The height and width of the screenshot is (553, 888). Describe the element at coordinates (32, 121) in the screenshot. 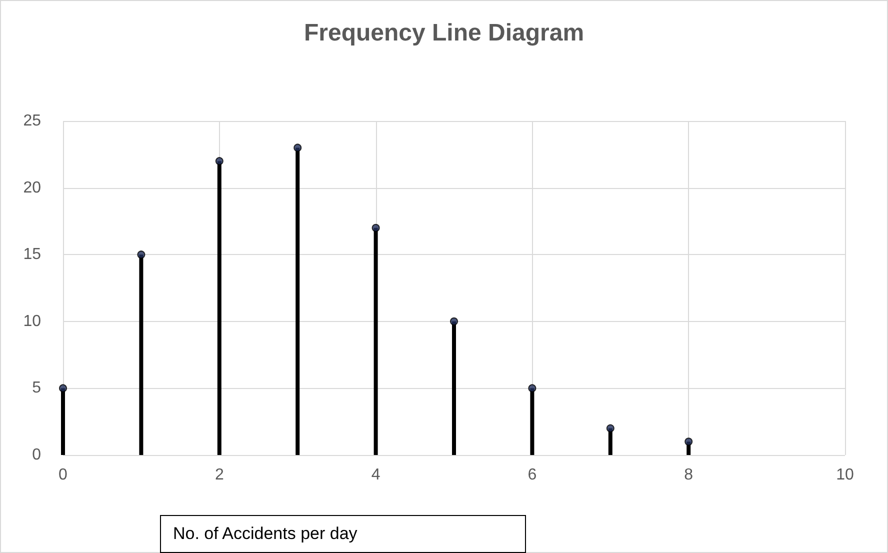

I see `y-tick-label: 25` at that location.